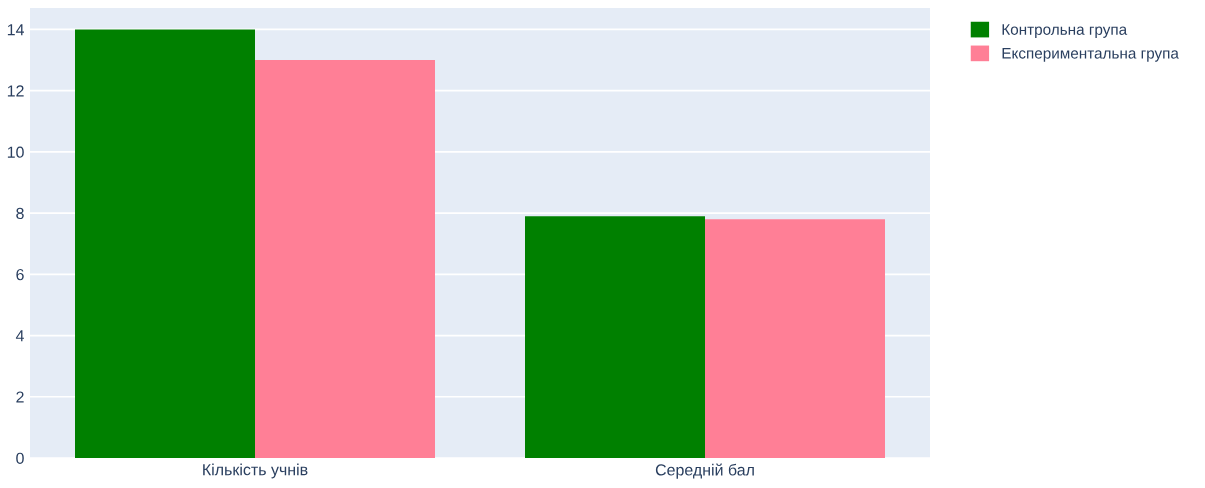 Image resolution: width=1205 pixels, height=488 pixels. I want to click on x-tick-label: Кількість учнів, so click(255, 471).